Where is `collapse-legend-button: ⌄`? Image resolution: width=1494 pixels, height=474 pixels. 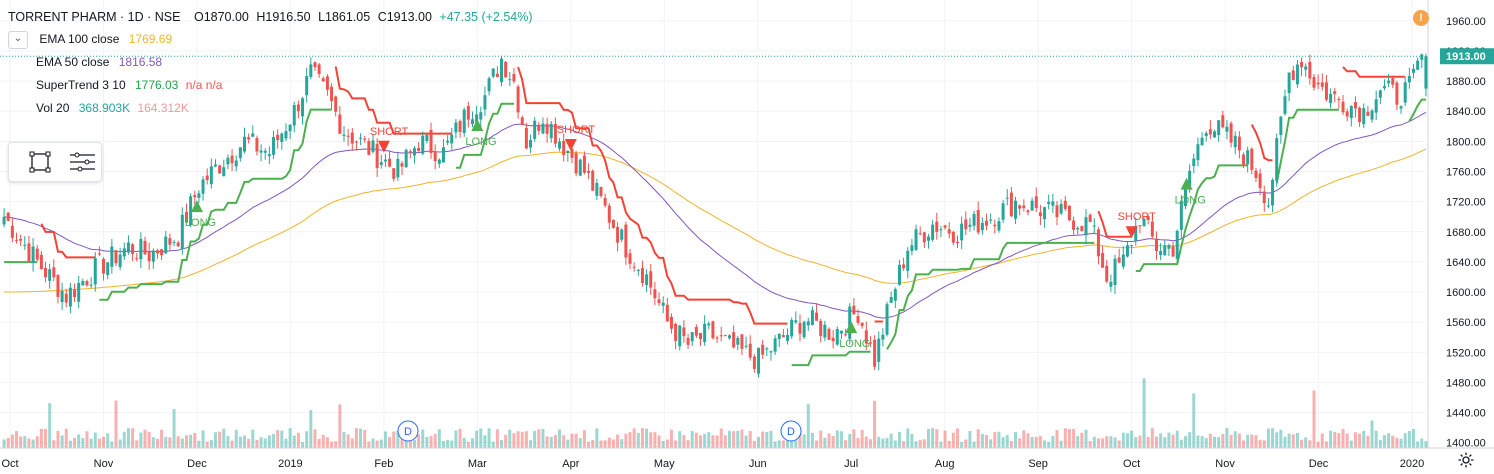 collapse-legend-button: ⌄ is located at coordinates (18, 39).